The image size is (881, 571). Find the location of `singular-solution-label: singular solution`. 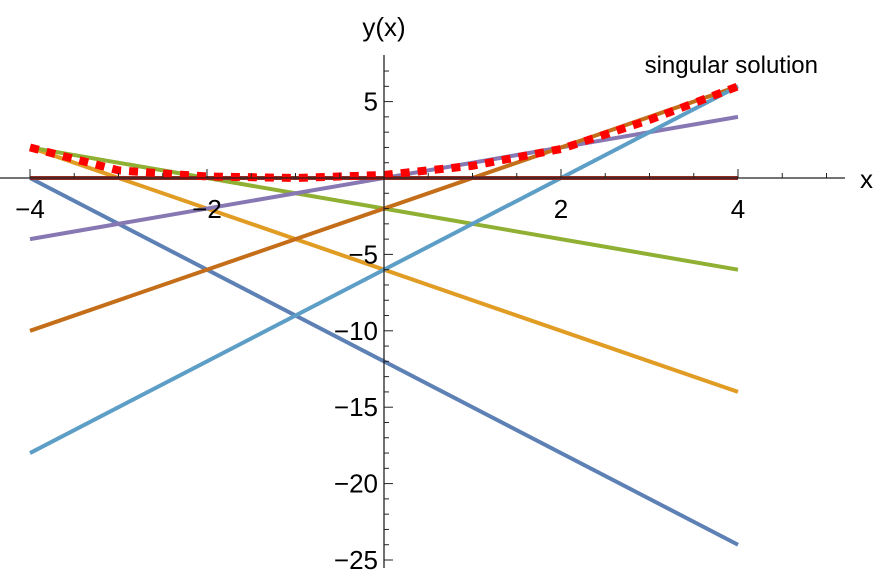

singular-solution-label: singular solution is located at coordinates (731, 65).